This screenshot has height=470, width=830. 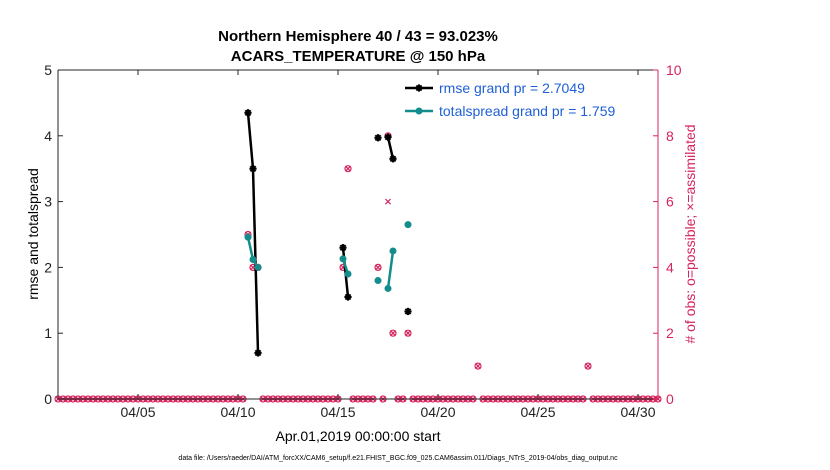 I want to click on y-right-tick-label: 8, so click(x=670, y=136).